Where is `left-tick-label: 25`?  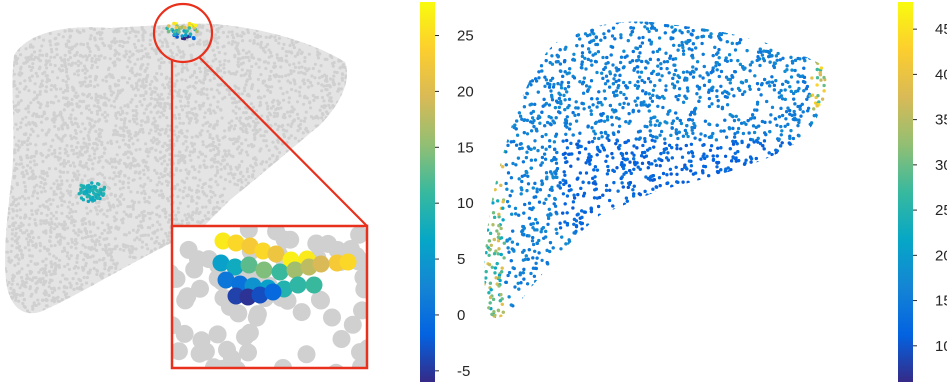
left-tick-label: 25 is located at coordinates (465, 36).